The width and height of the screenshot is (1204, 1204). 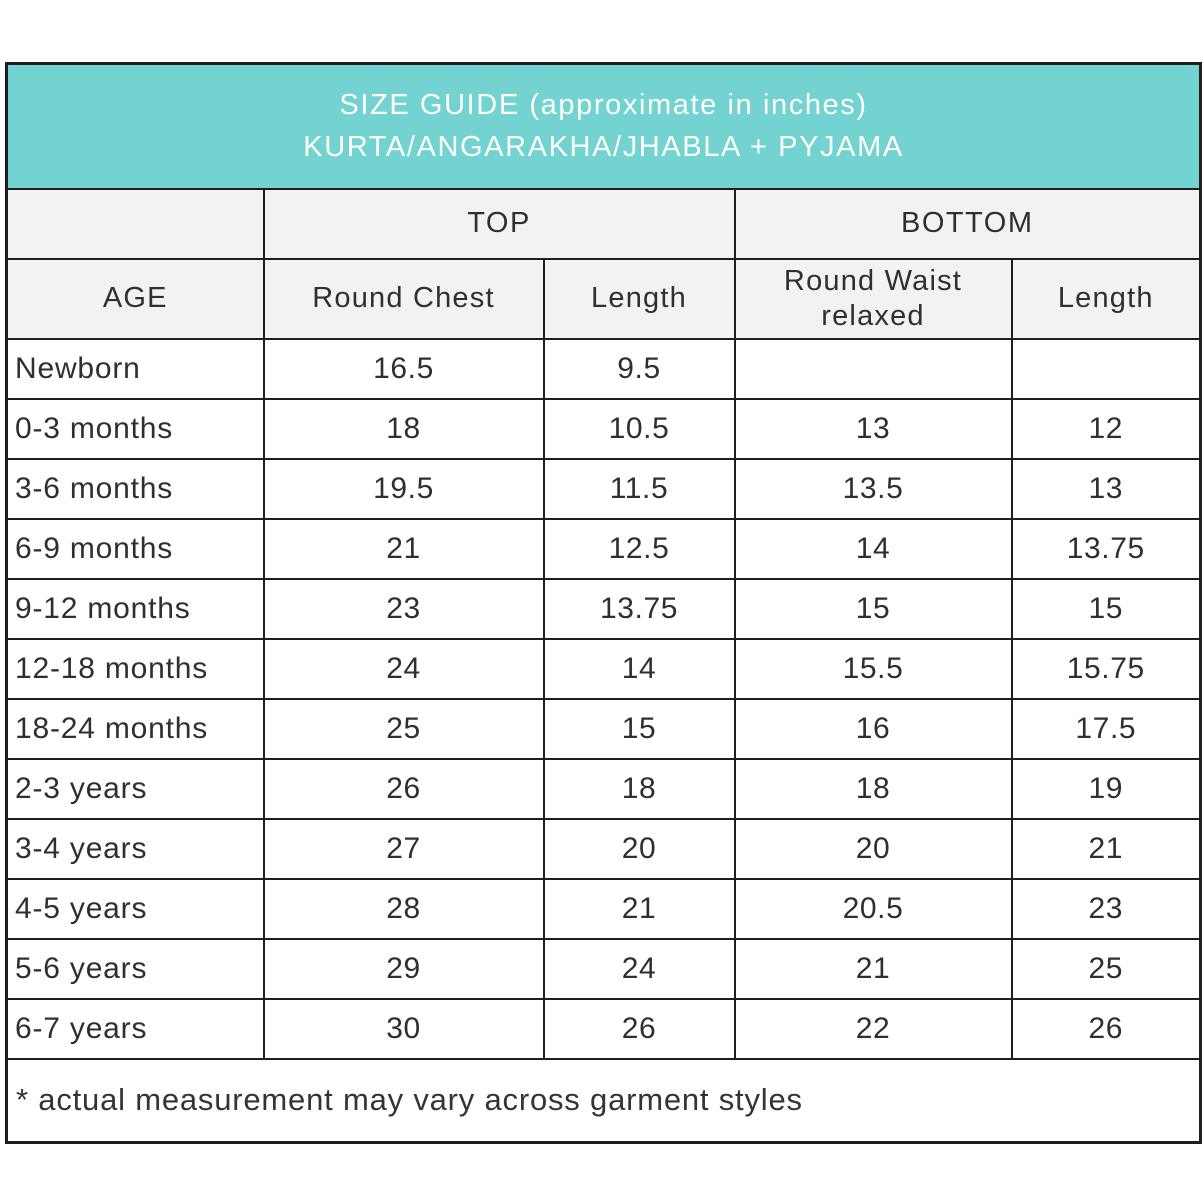 What do you see at coordinates (639, 368) in the screenshot?
I see `top-length-cell: 9.5` at bounding box center [639, 368].